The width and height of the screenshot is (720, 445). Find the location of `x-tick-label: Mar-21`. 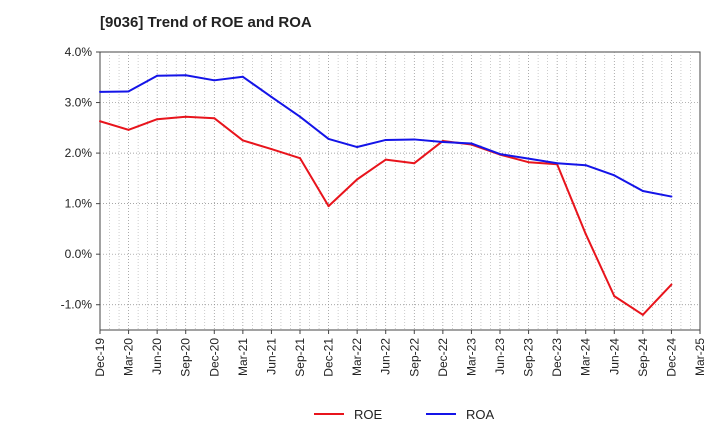

x-tick-label: Mar-21 is located at coordinates (243, 357).